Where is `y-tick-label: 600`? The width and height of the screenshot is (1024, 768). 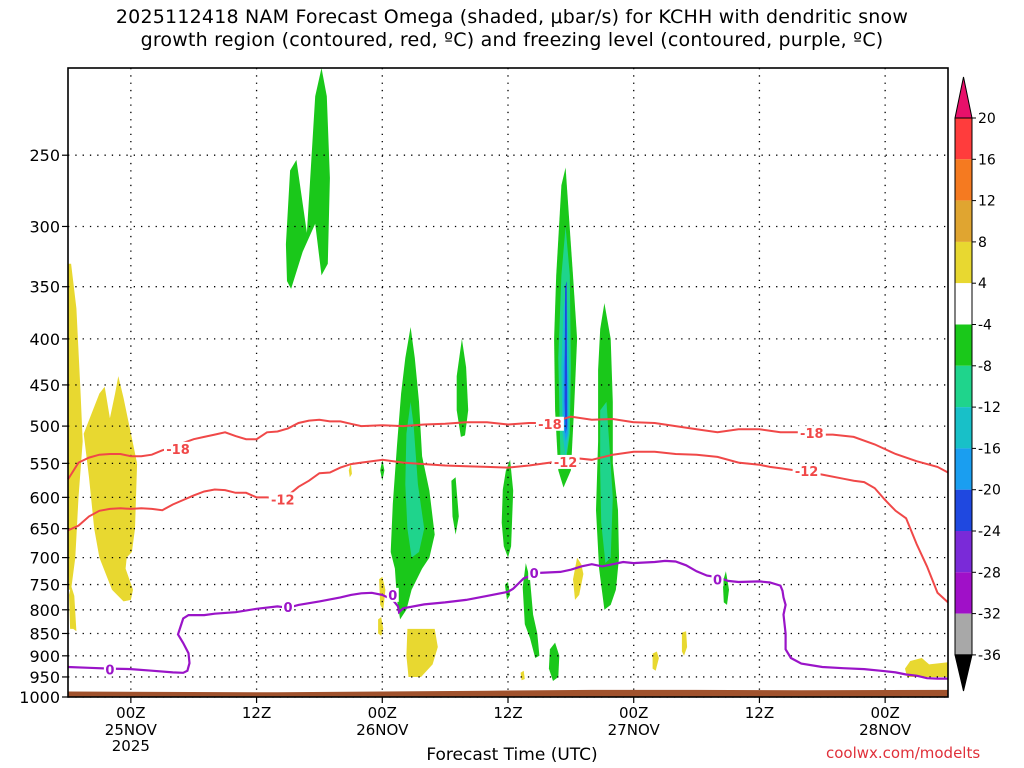 y-tick-label: 600 is located at coordinates (44, 497).